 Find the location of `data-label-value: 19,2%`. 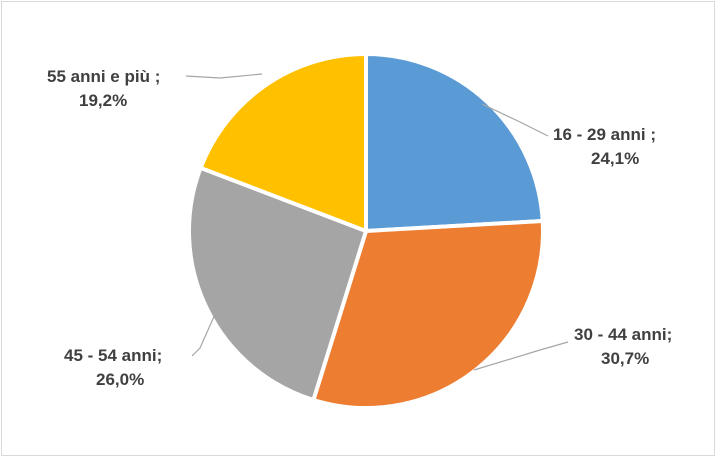

data-label-value: 19,2% is located at coordinates (103, 100).